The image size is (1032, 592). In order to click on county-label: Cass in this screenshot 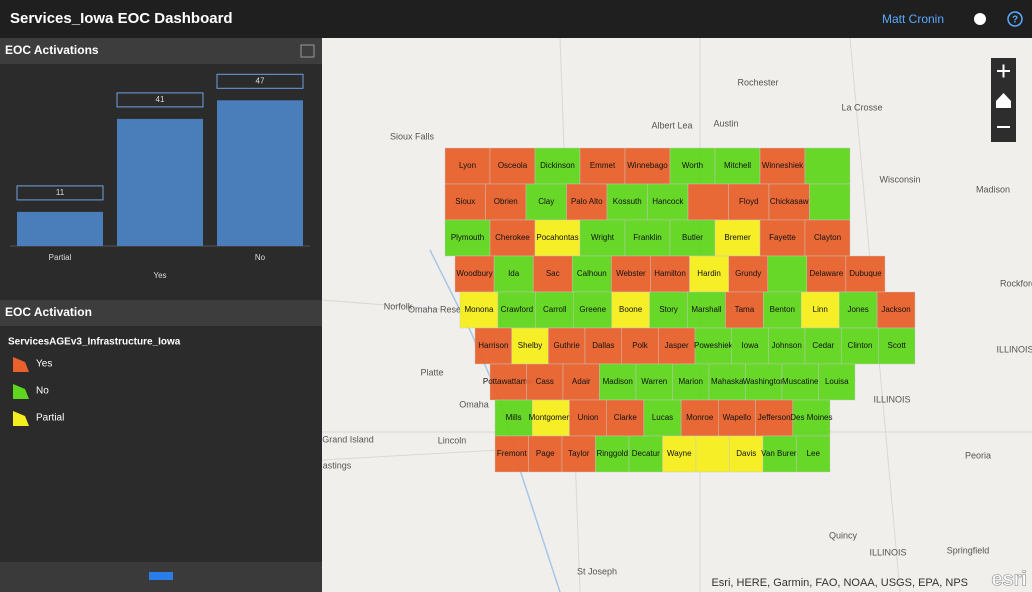, I will do `click(545, 381)`.